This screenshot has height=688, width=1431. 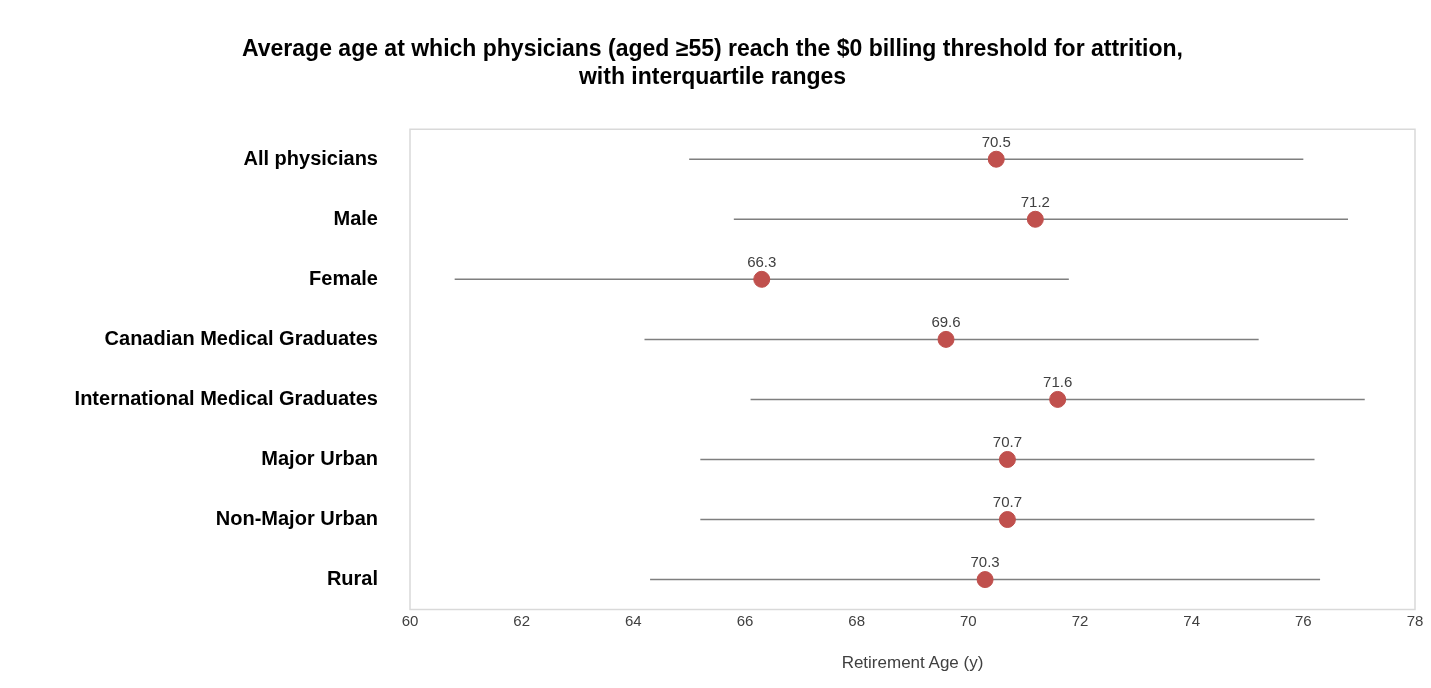 I want to click on y-tick-label: Rural, so click(x=352, y=578).